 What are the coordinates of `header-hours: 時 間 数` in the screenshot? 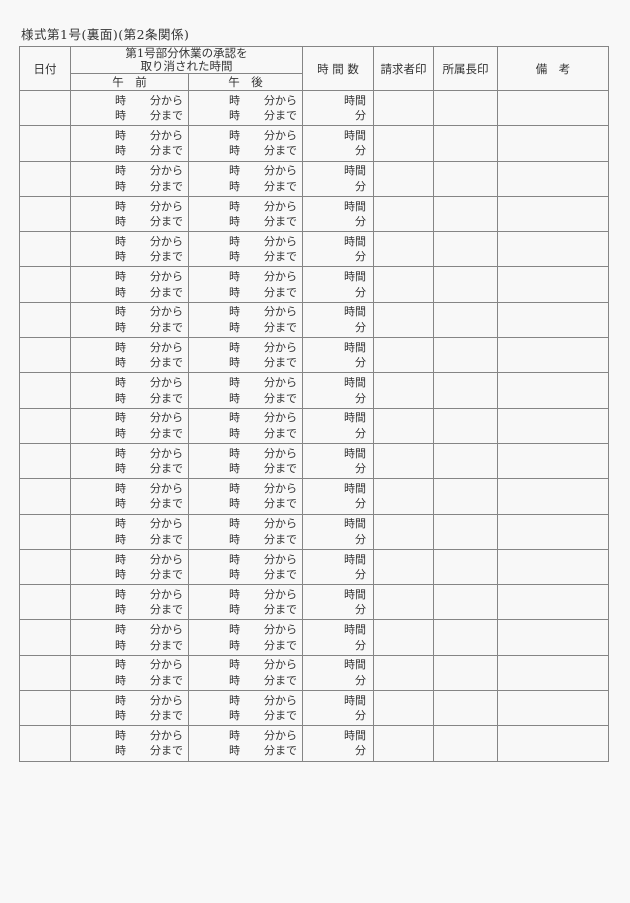 It's located at (338, 68).